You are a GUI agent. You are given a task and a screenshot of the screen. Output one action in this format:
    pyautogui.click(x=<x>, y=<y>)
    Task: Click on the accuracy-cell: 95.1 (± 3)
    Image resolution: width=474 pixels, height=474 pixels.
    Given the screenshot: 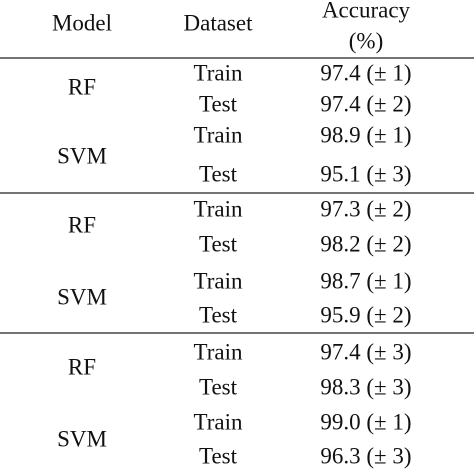 What is the action you would take?
    pyautogui.click(x=365, y=173)
    